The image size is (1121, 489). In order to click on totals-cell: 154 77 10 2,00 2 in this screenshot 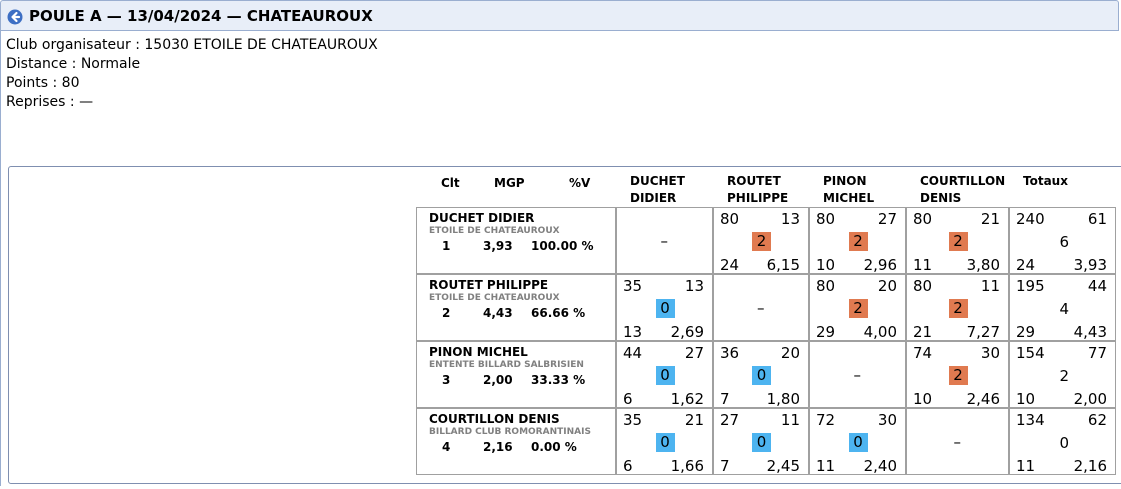, I will do `click(1062, 374)`.